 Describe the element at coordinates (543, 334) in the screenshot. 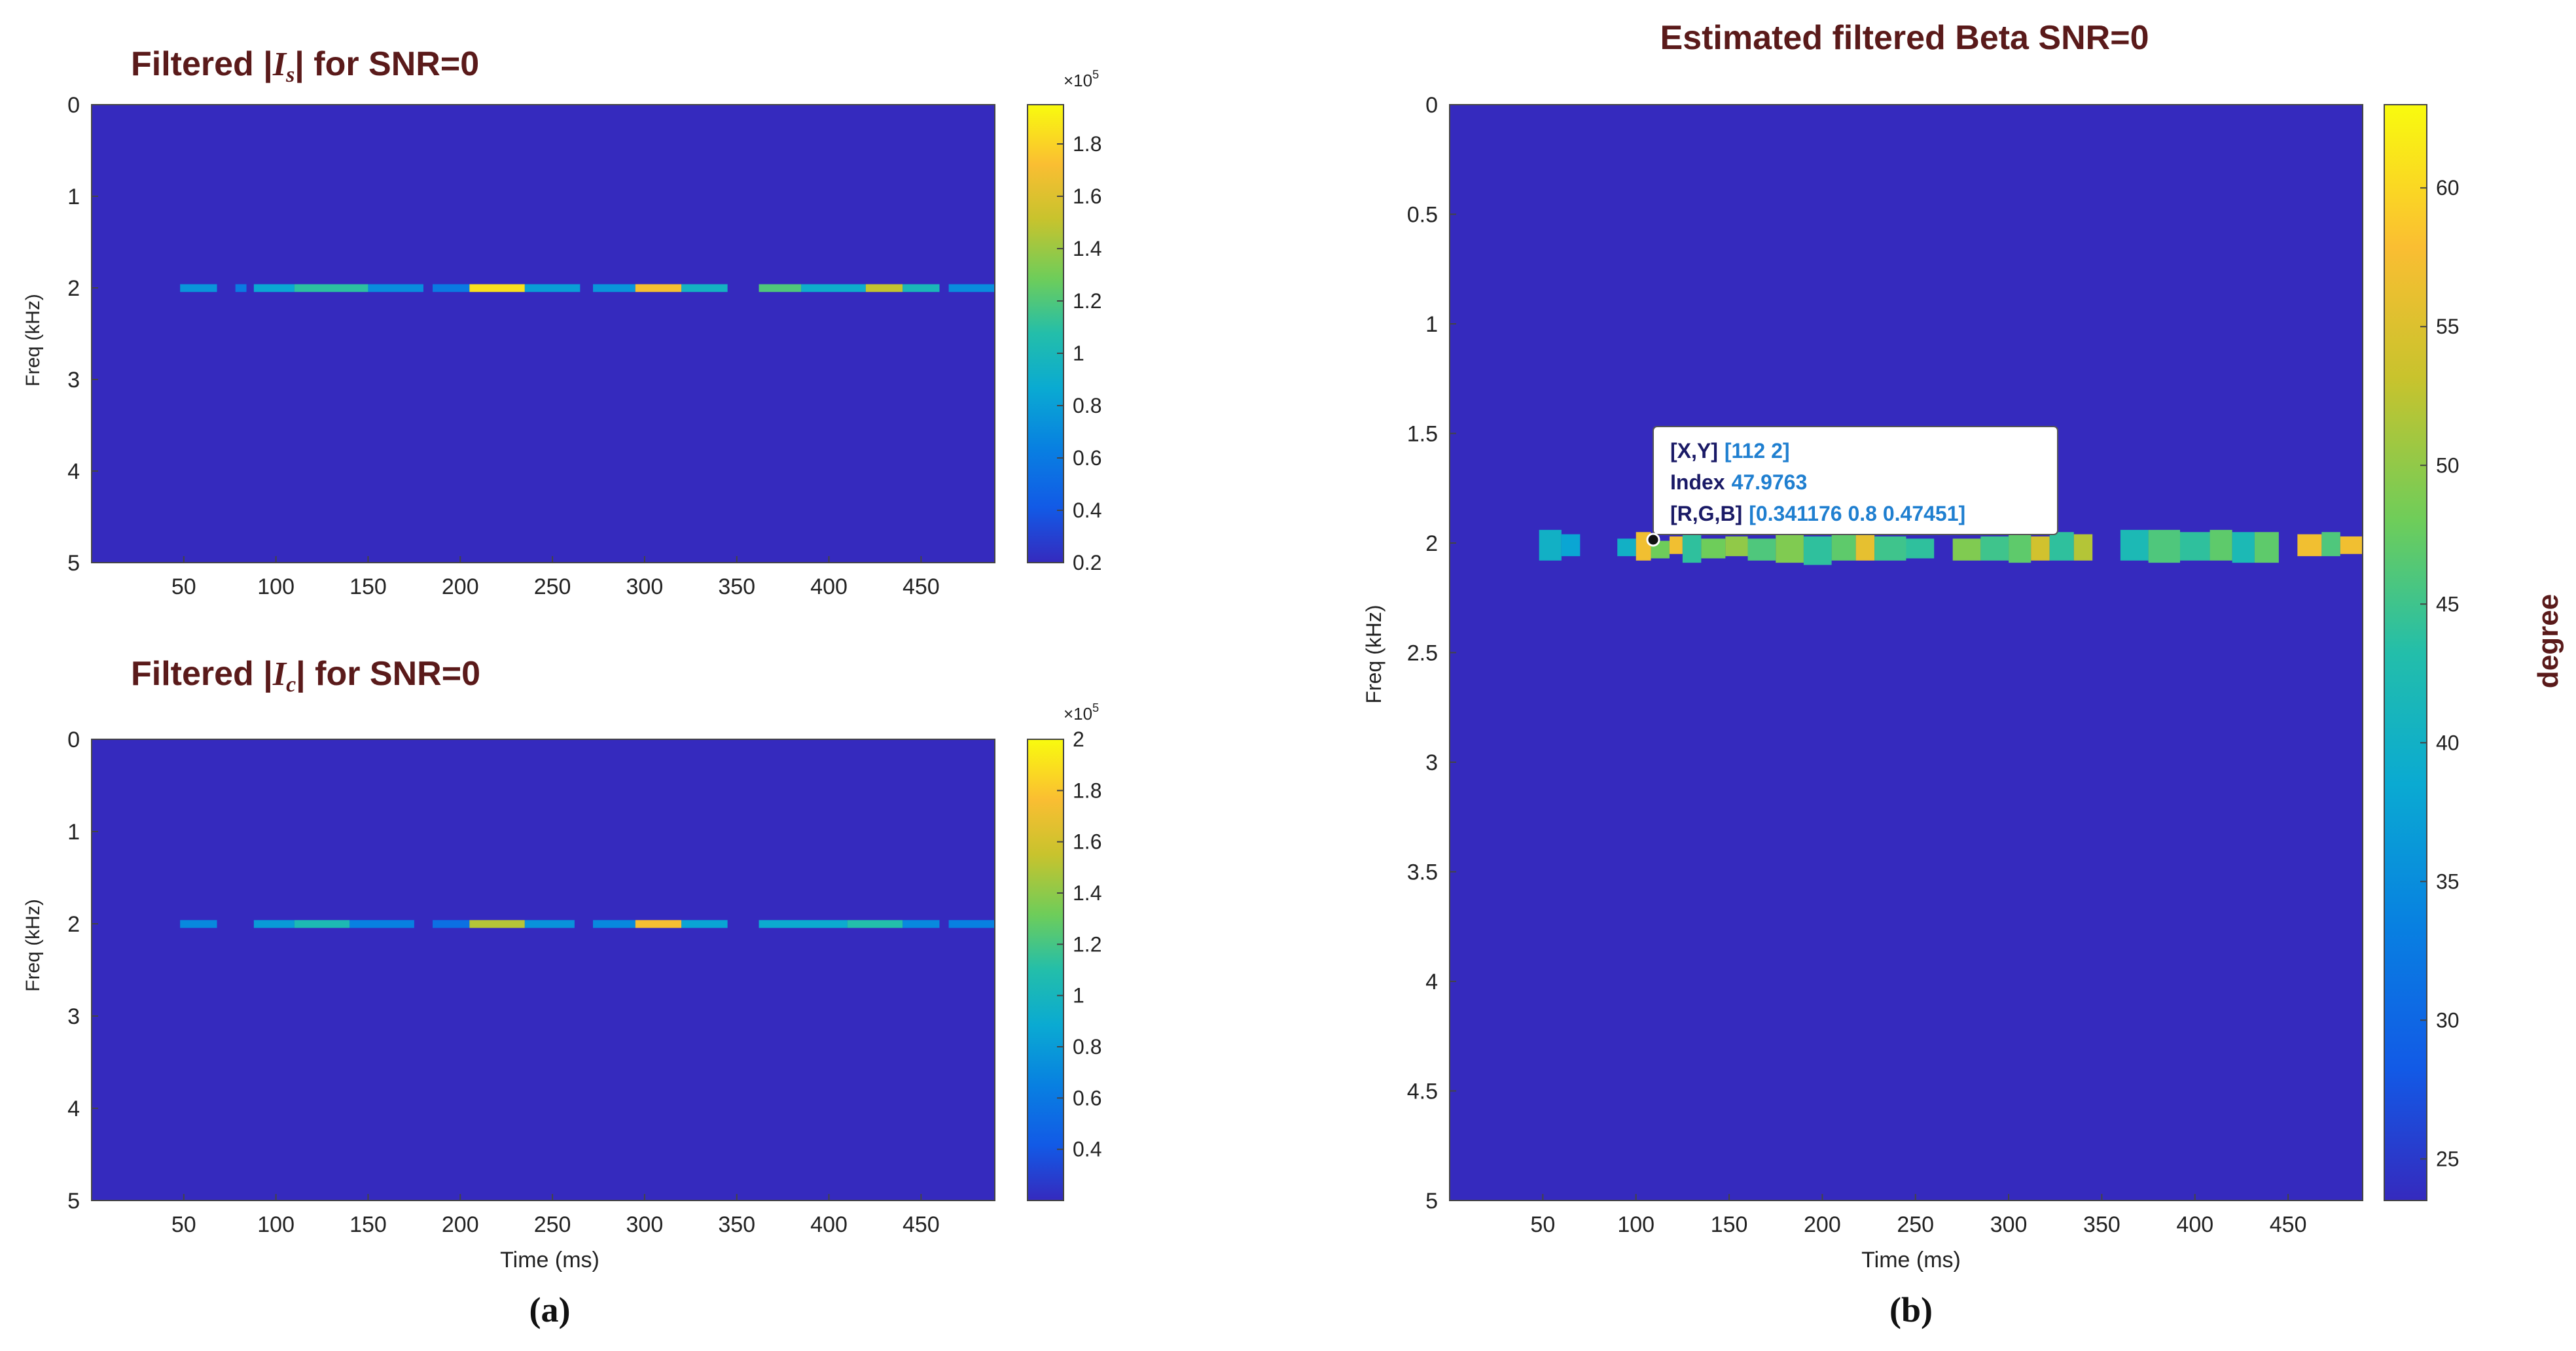

I see `plot-area-is` at that location.